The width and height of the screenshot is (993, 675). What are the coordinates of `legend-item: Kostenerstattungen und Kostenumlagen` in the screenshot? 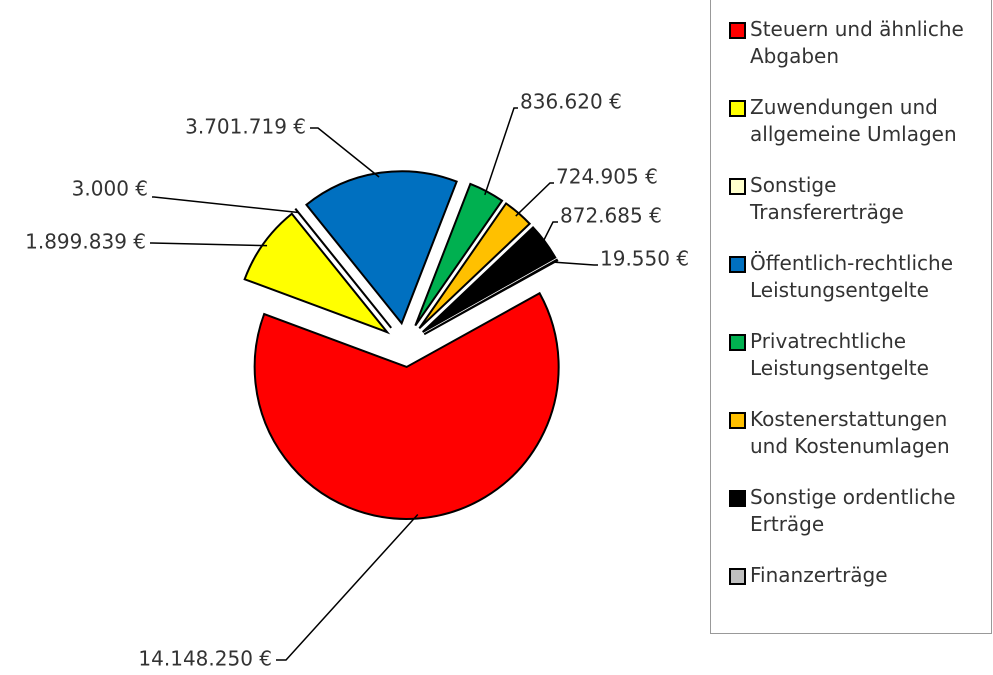 It's located at (860, 445).